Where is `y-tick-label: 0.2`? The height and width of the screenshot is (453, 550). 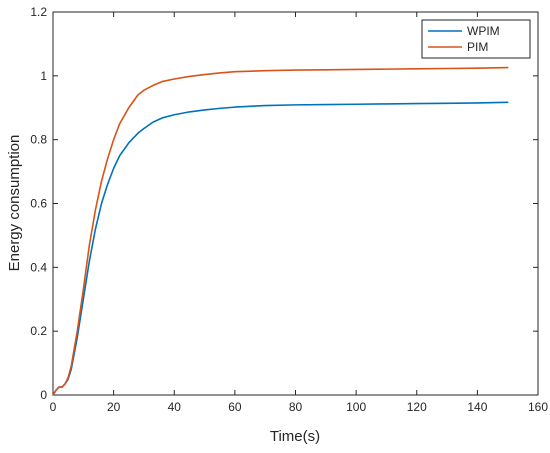
y-tick-label: 0.2 is located at coordinates (38, 331).